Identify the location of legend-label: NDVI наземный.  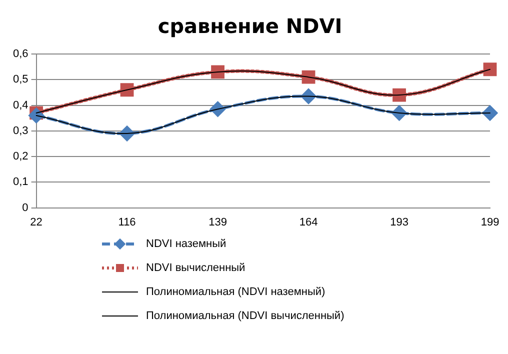
(186, 244).